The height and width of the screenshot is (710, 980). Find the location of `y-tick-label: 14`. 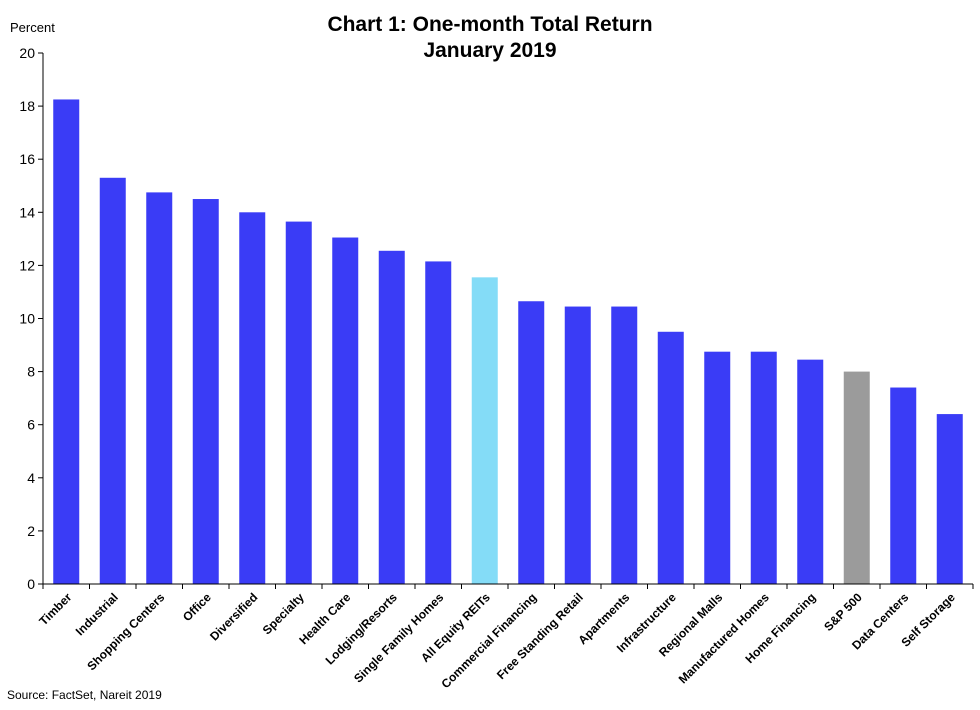

y-tick-label: 14 is located at coordinates (27, 212).